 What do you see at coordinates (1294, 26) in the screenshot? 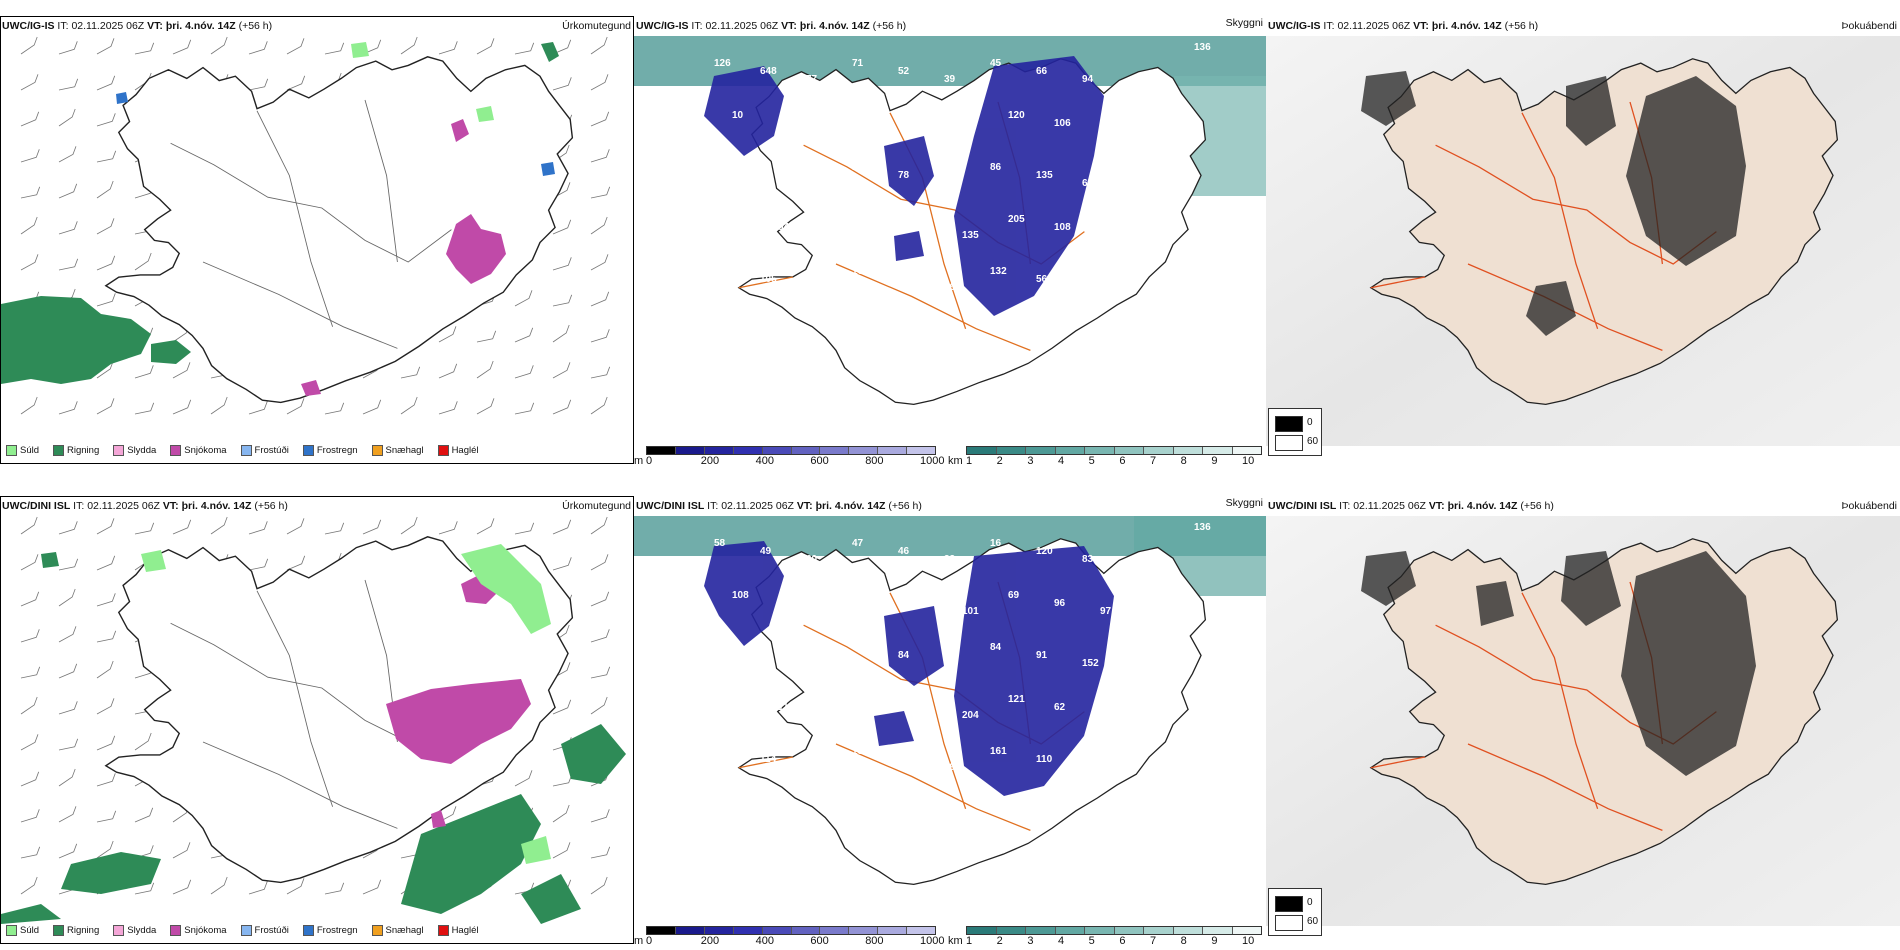
I see `model-name: UWC/IG-IS` at bounding box center [1294, 26].